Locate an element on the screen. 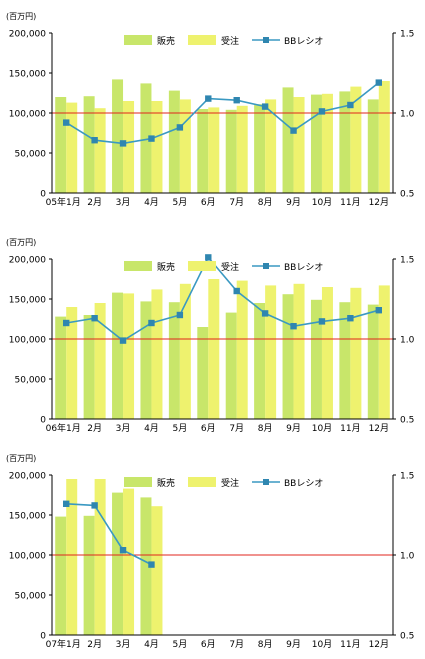 The image size is (425, 659). y-right-tick-label: 1.5 is located at coordinates (407, 35).